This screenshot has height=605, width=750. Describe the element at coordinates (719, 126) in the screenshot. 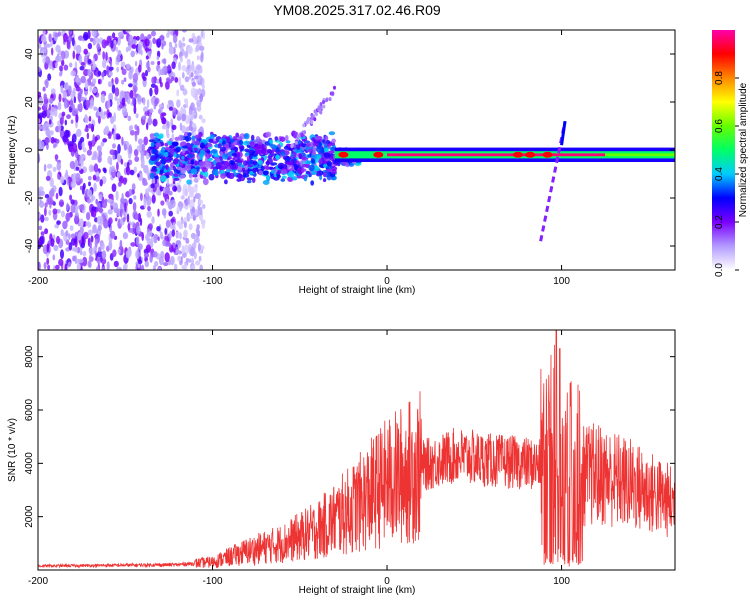

I see `colorbar-tick-label: 0.6` at that location.